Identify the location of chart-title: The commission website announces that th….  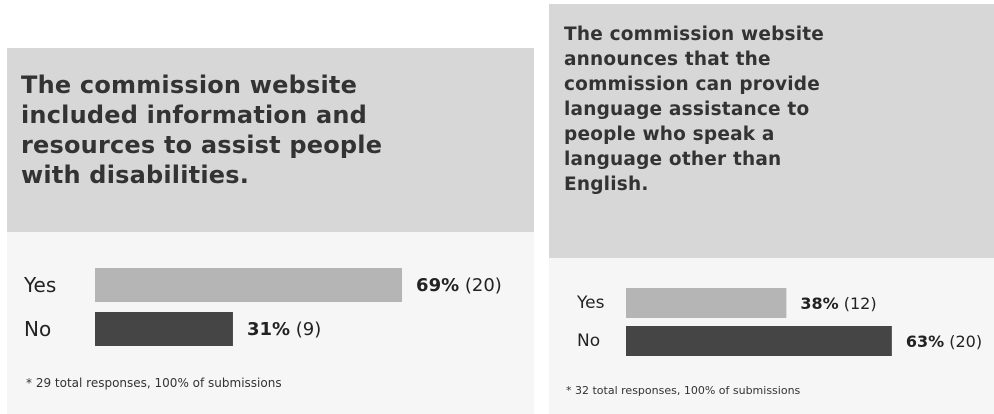
(694, 109).